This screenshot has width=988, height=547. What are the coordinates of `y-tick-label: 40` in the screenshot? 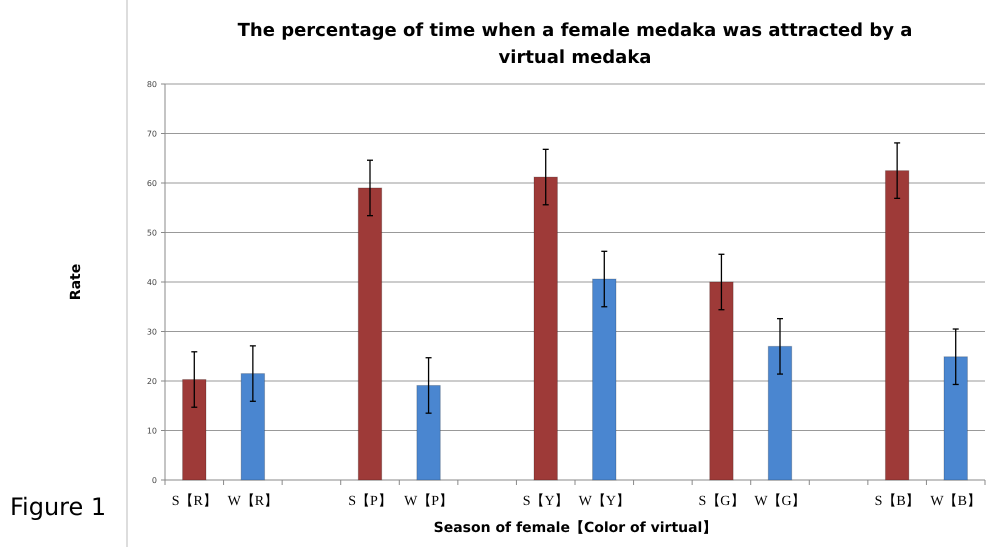 It's located at (151, 282).